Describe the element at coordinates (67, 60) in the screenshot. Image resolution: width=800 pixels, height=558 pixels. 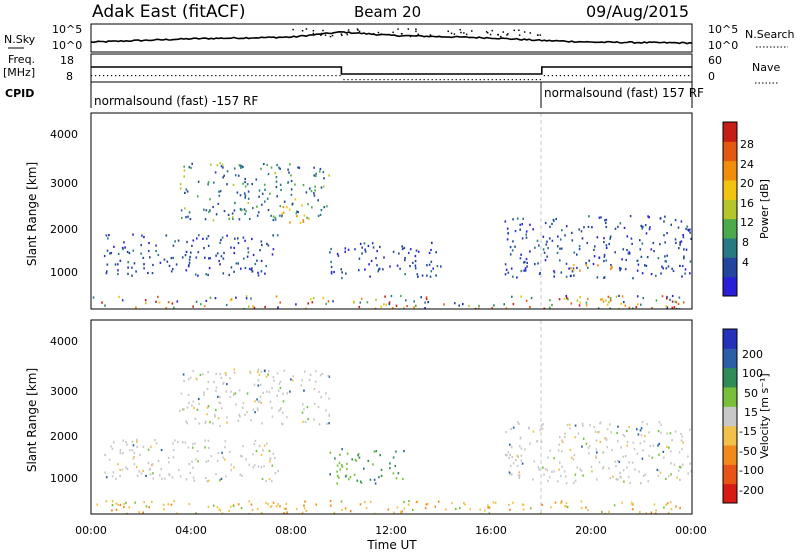
I see `freq-tick-left-top: 18` at that location.